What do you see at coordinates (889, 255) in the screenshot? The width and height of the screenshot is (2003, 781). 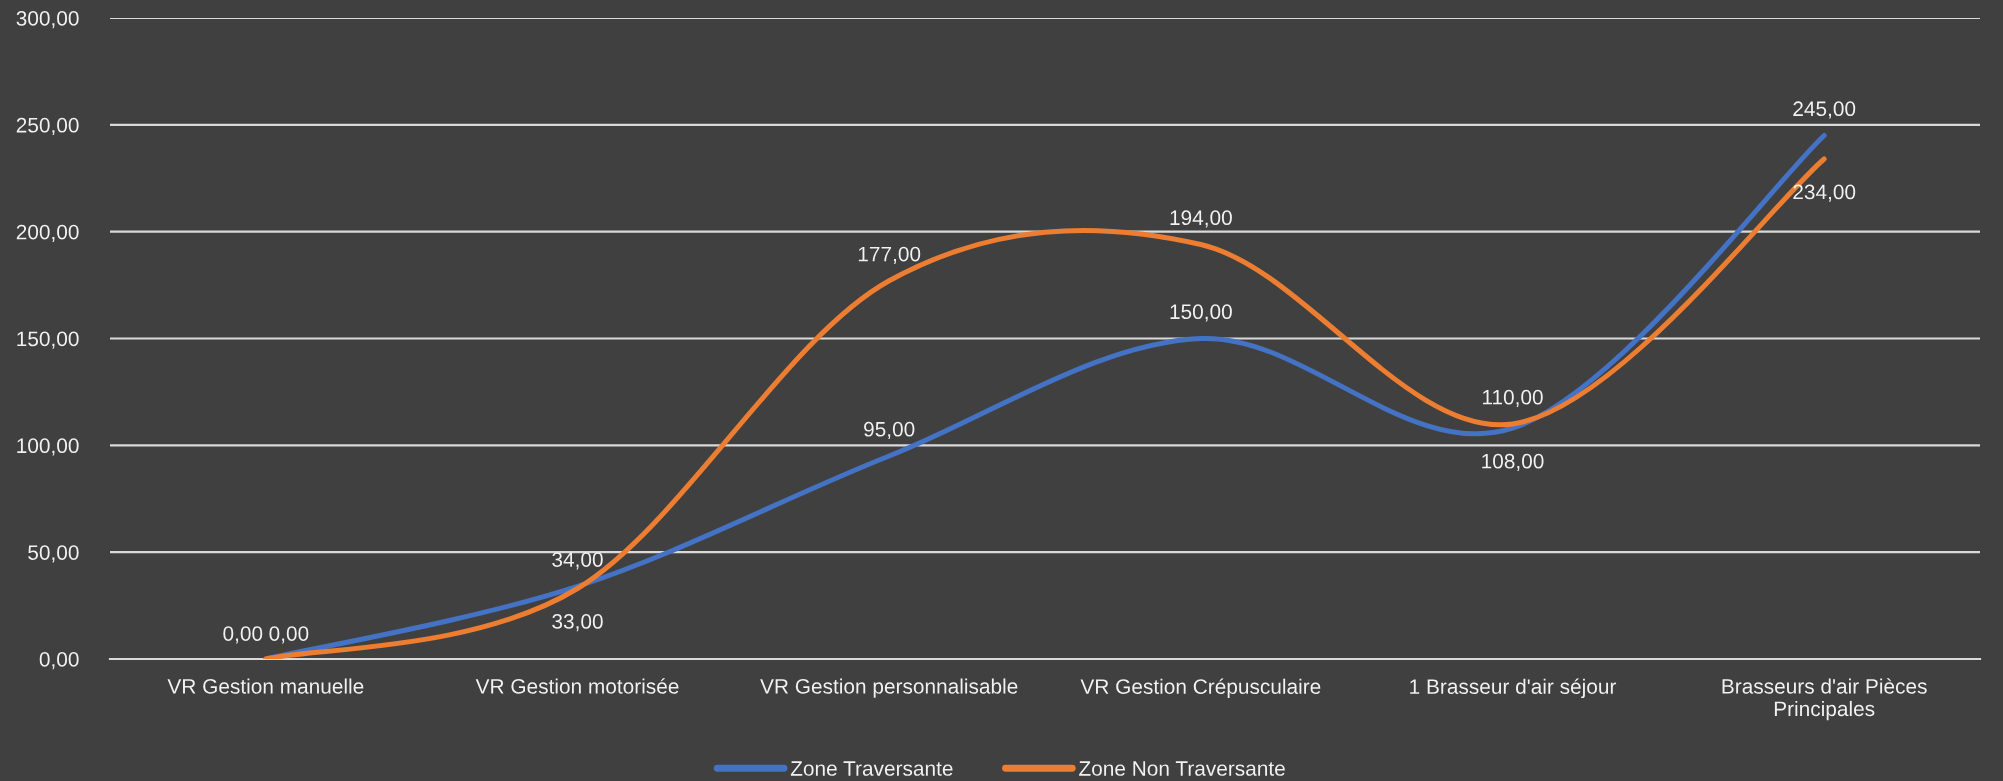 I see `data-label: 177,00` at bounding box center [889, 255].